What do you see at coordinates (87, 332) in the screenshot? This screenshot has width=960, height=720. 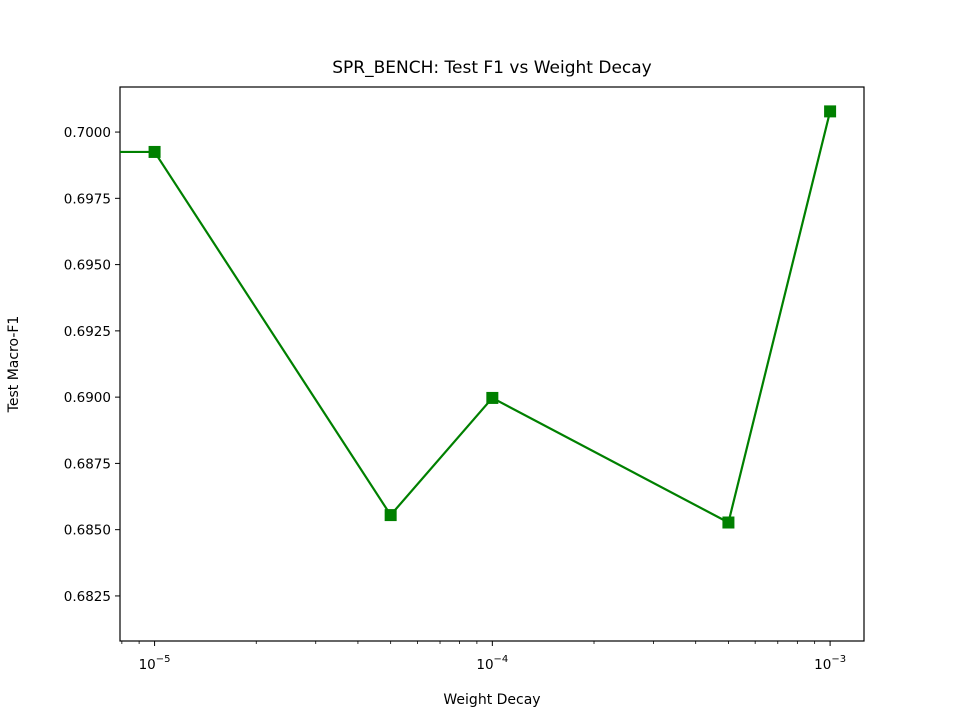 I see `y-tick-label: 0.6925` at bounding box center [87, 332].